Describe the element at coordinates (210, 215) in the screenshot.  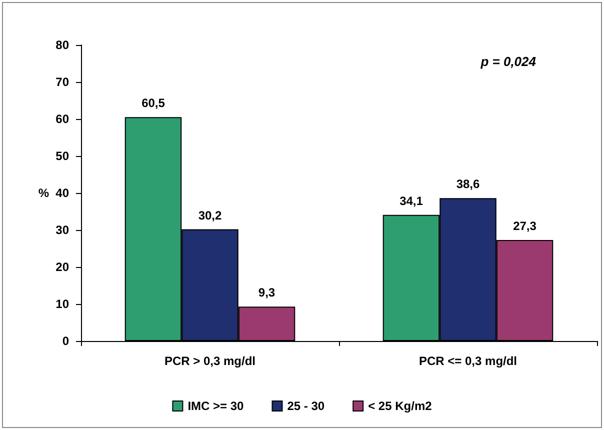
I see `data-label: 30,2` at that location.